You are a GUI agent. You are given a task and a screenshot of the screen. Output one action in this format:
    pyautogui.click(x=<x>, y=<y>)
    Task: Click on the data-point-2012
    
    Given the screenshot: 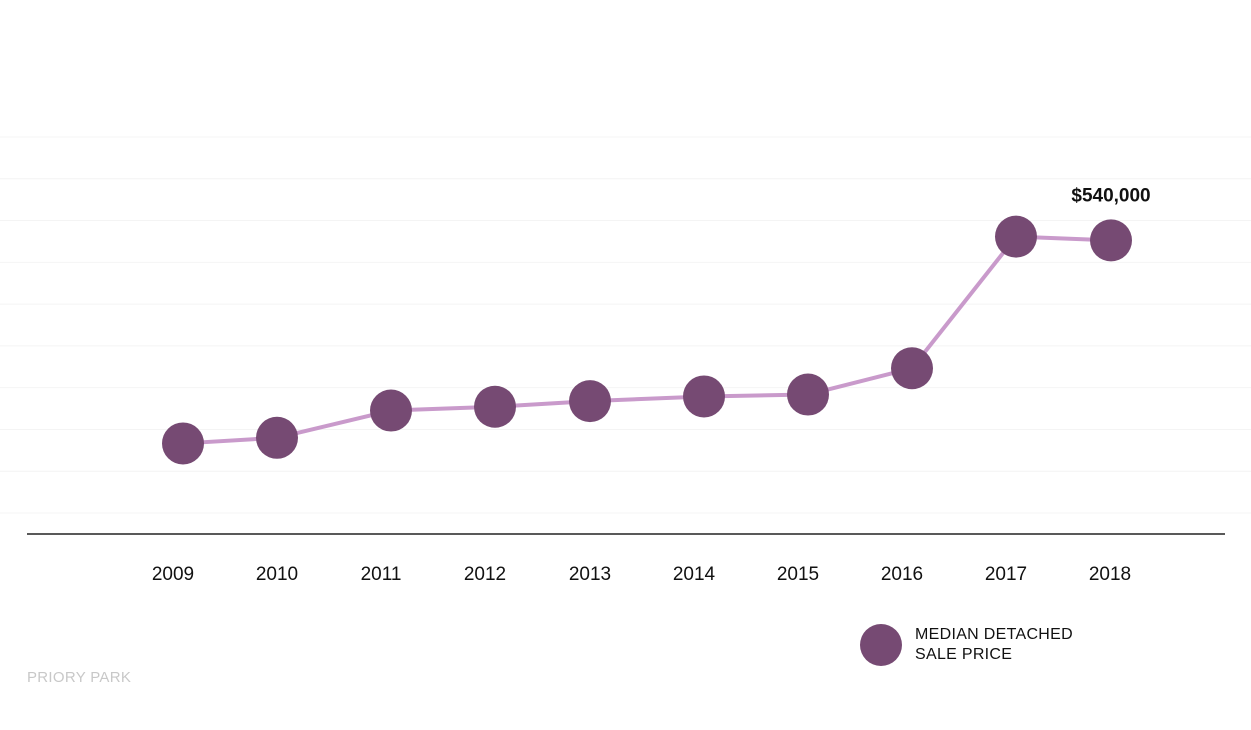 What is the action you would take?
    pyautogui.click(x=495, y=406)
    